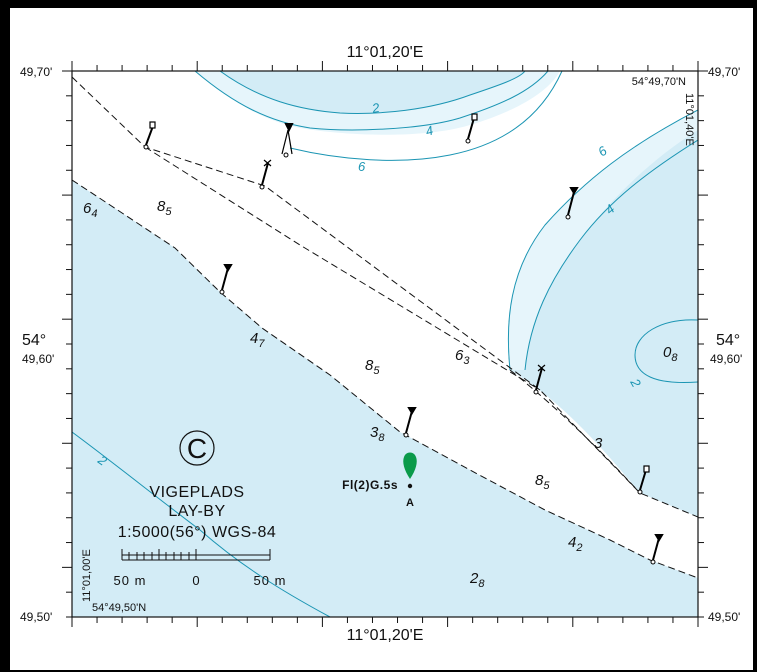 This screenshot has width=757, height=672. Describe the element at coordinates (119, 608) in the screenshot. I see `corner-sw-lat: 54°49,50'N` at that location.